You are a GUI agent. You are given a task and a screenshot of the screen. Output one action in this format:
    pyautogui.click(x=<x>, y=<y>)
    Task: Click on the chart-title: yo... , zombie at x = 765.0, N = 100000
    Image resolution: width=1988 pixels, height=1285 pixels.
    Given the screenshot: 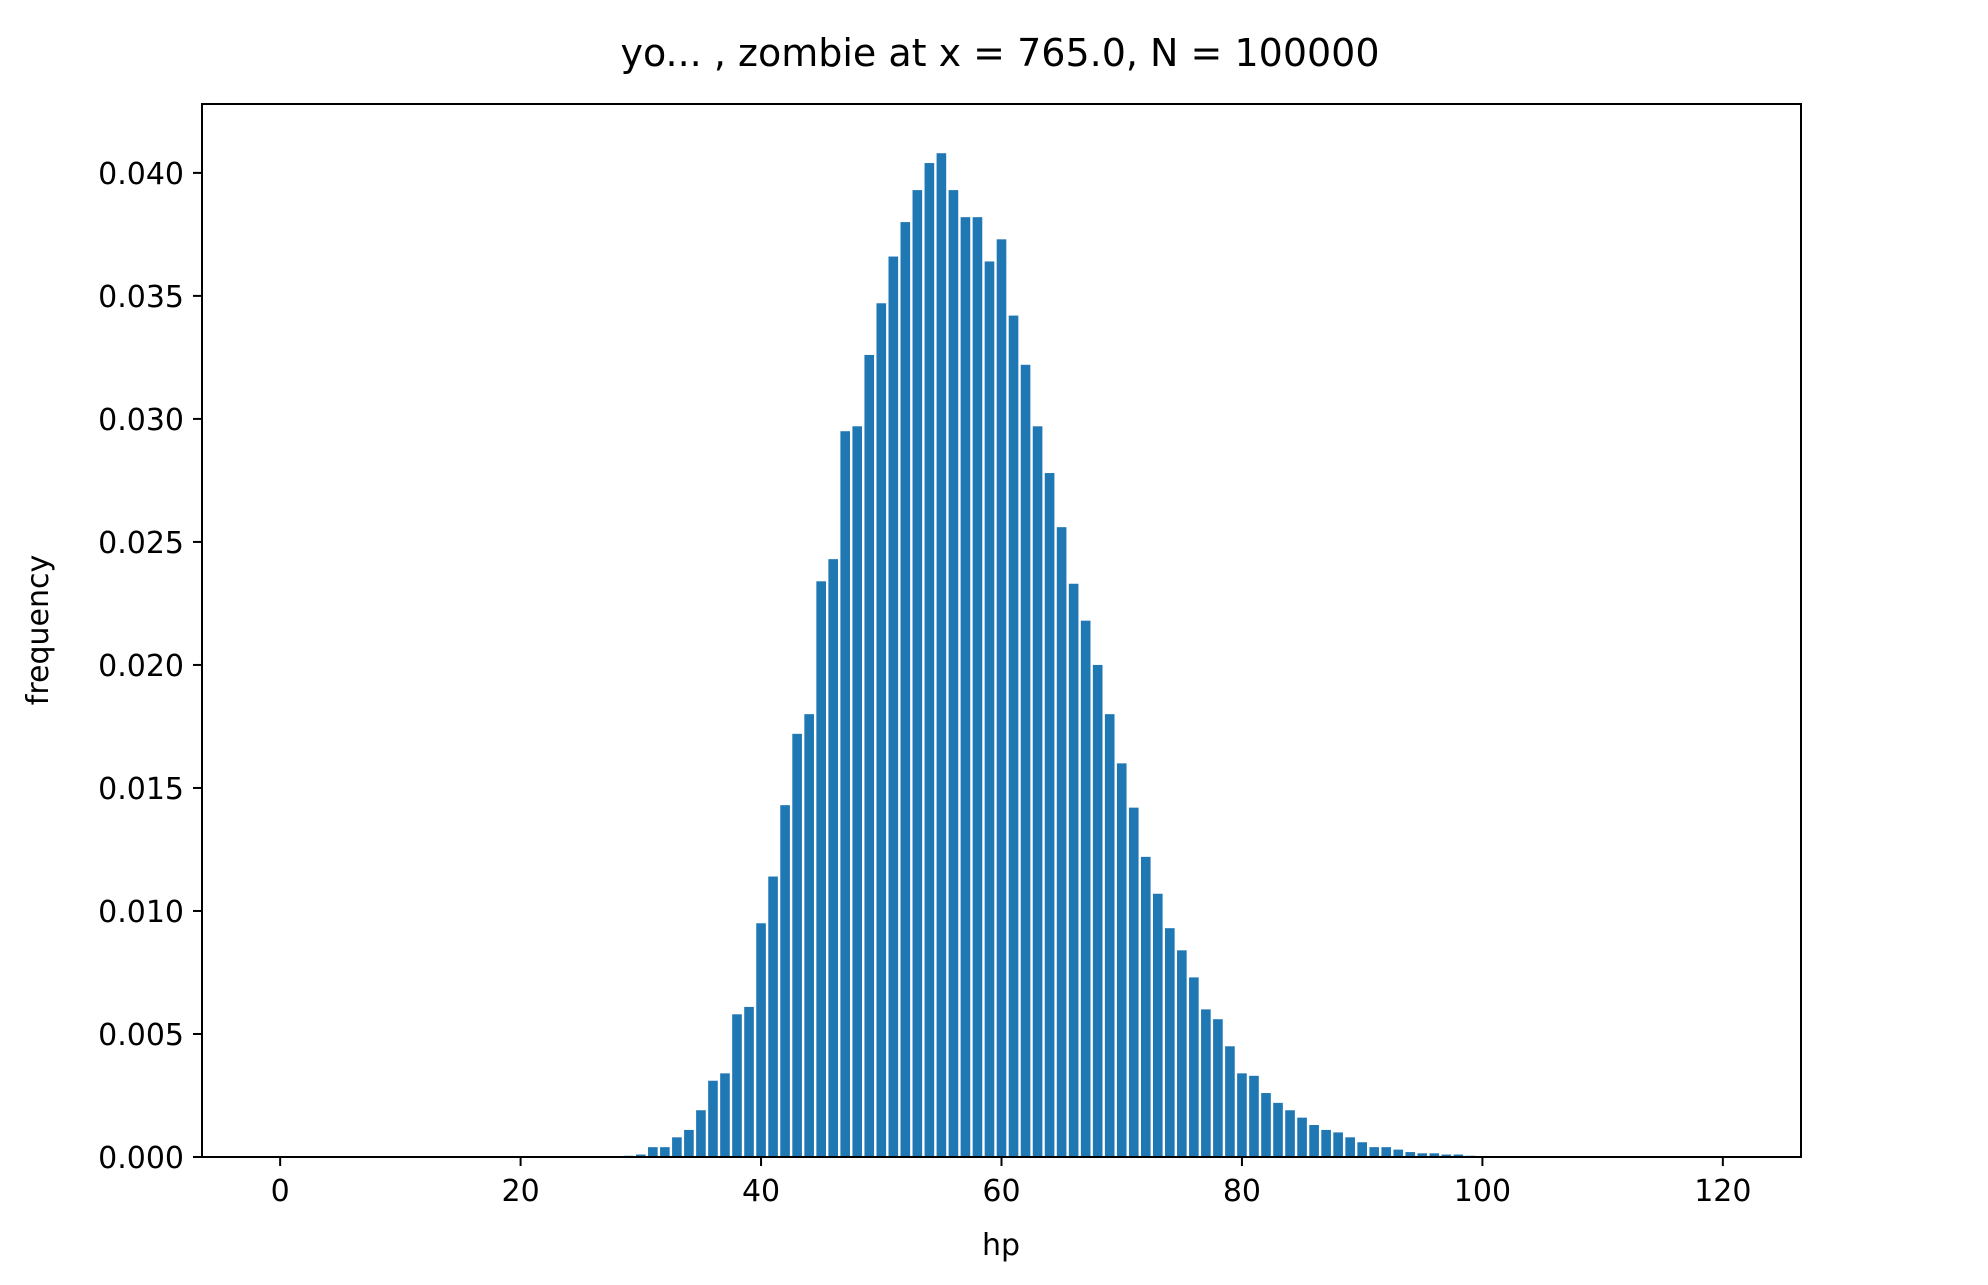 What is the action you would take?
    pyautogui.click(x=999, y=53)
    